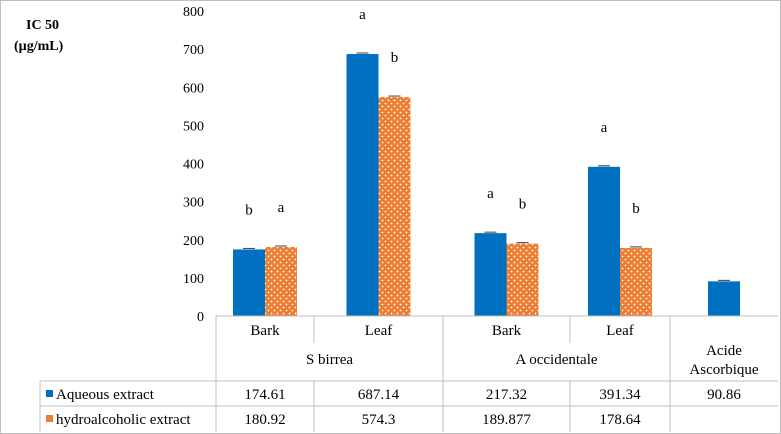 This screenshot has width=781, height=434. What do you see at coordinates (506, 420) in the screenshot?
I see `table-value: 189.877` at bounding box center [506, 420].